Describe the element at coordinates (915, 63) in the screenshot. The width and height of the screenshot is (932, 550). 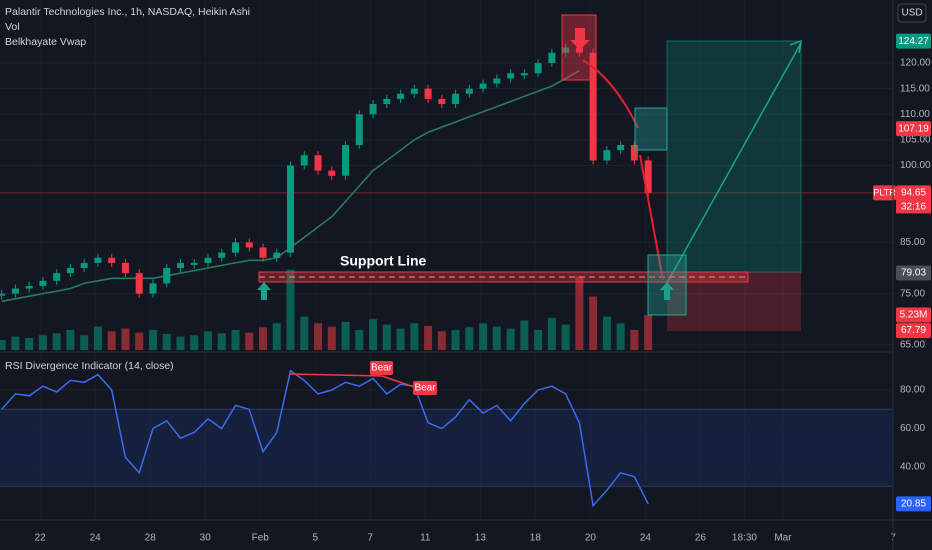
I see `y-tick-label: 120.00` at that location.